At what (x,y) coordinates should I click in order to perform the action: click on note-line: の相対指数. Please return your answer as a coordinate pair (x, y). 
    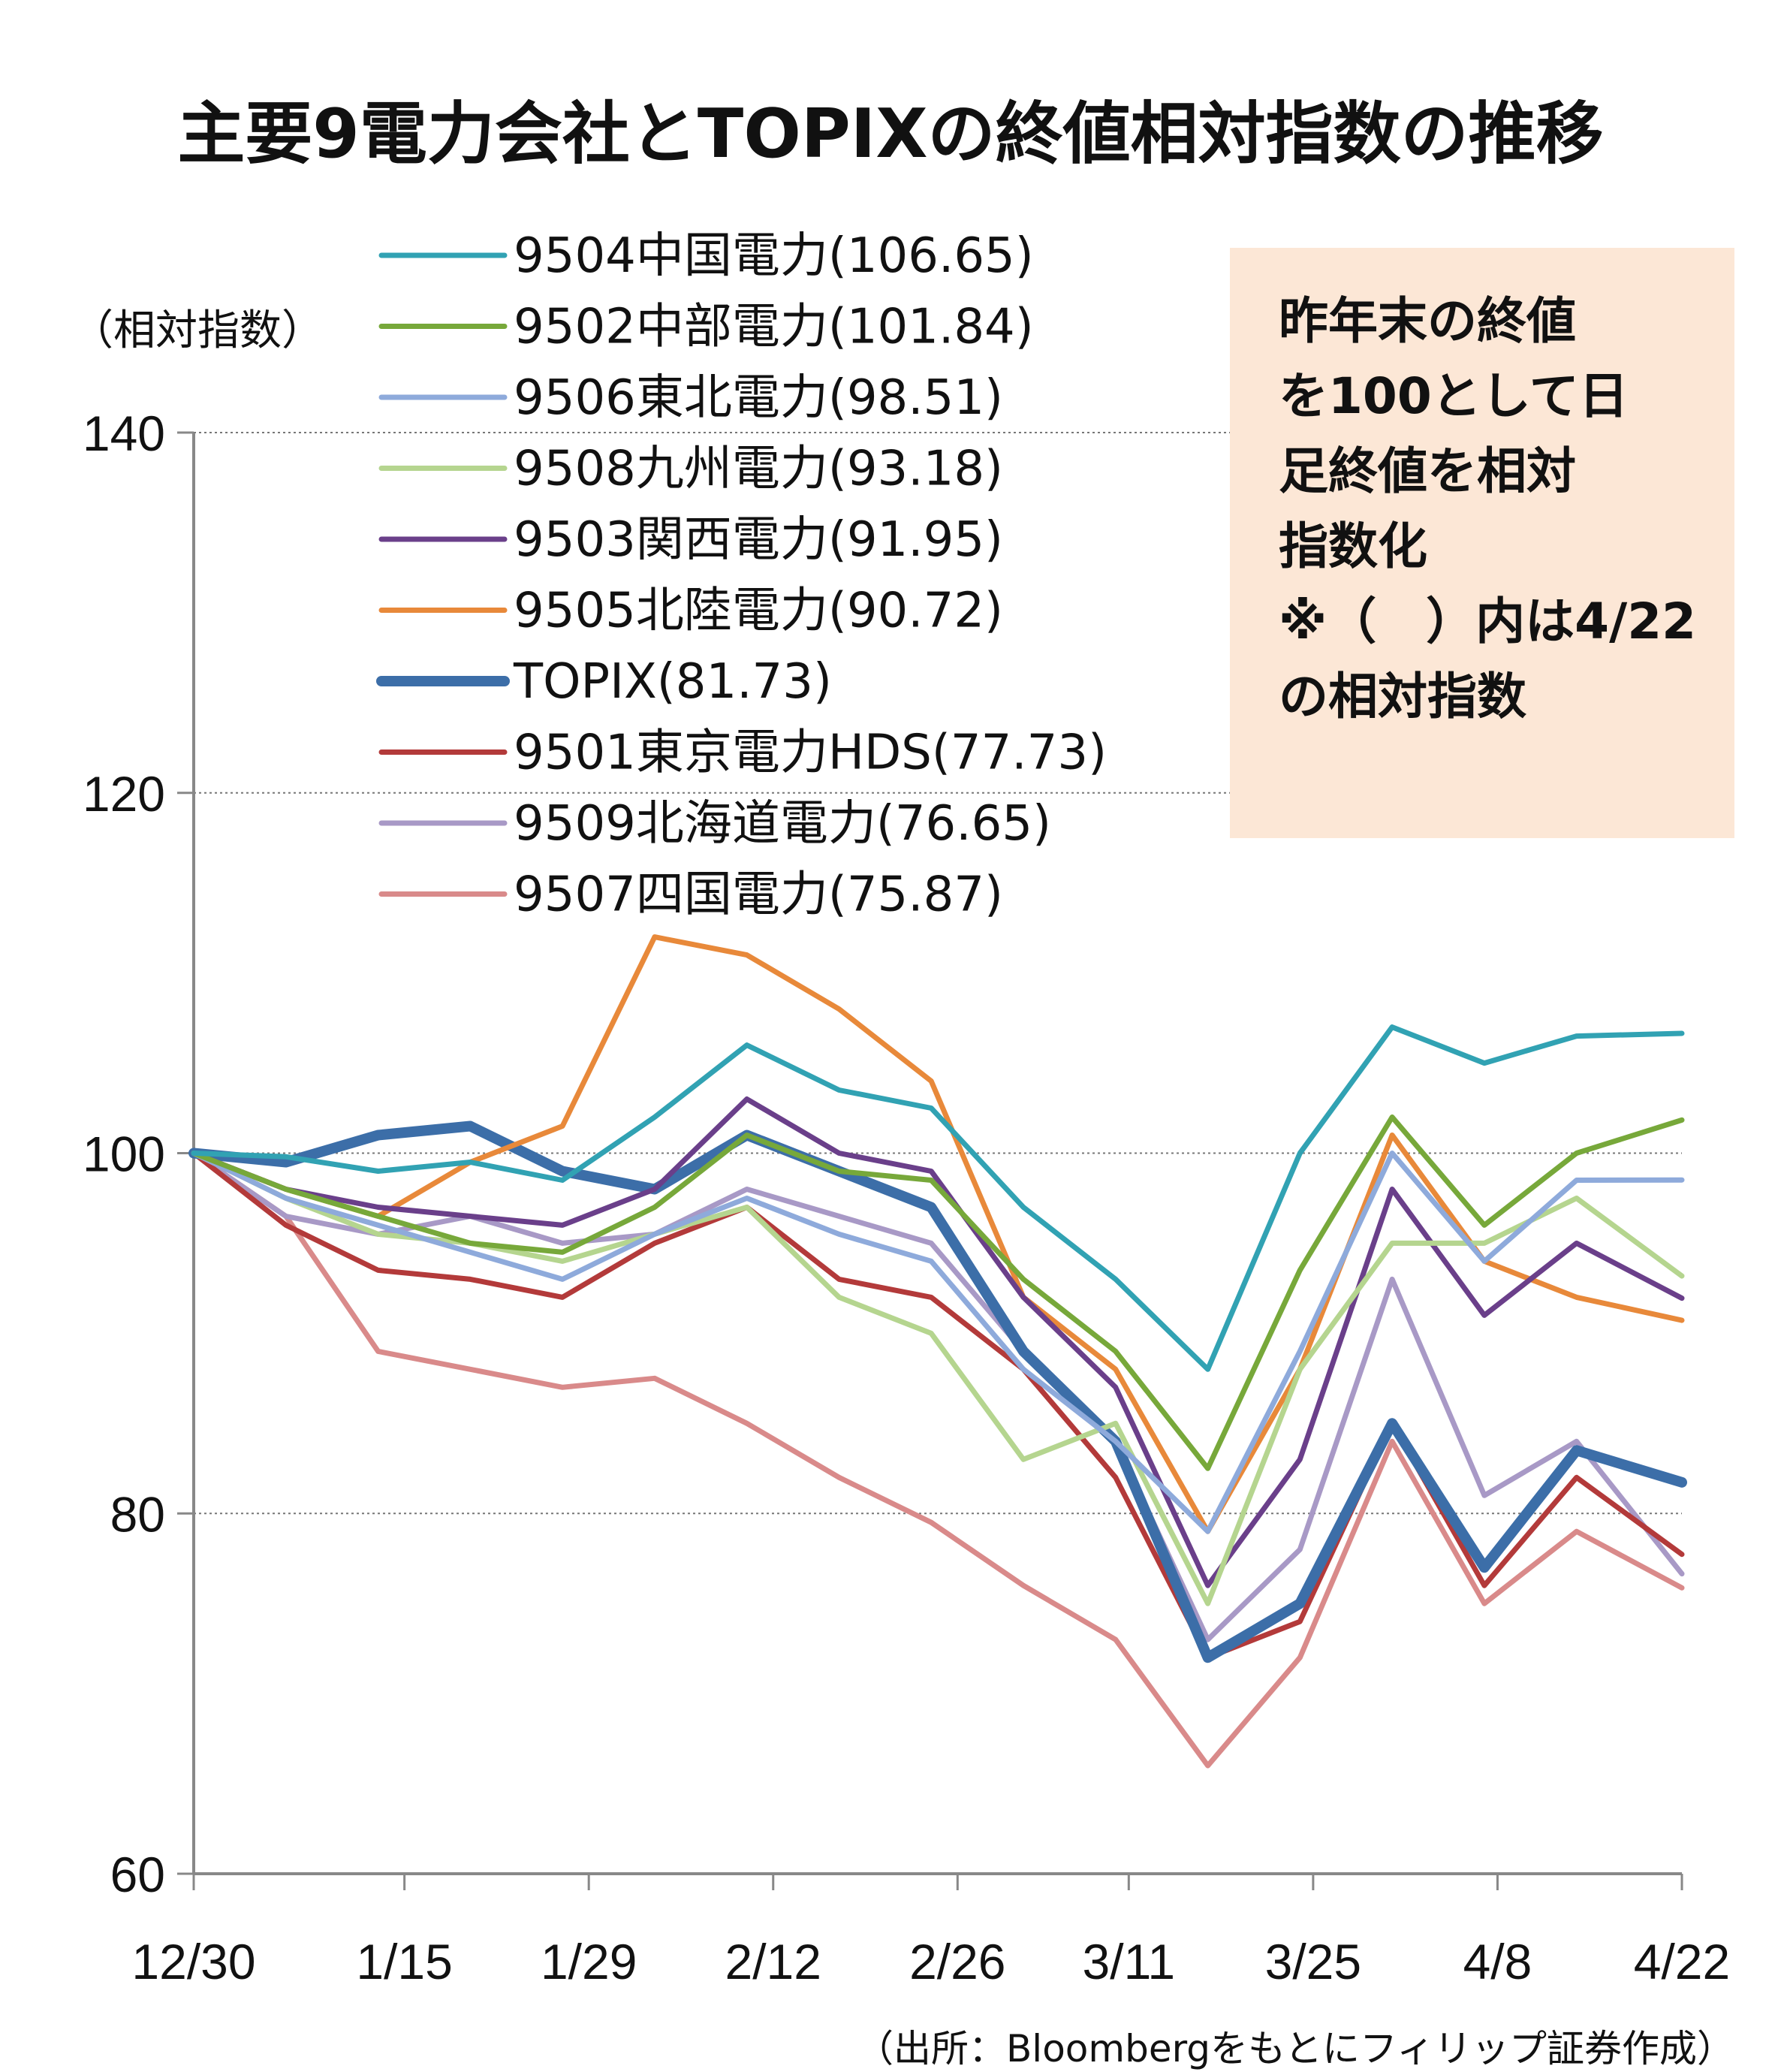
    Looking at the image, I should click on (1402, 696).